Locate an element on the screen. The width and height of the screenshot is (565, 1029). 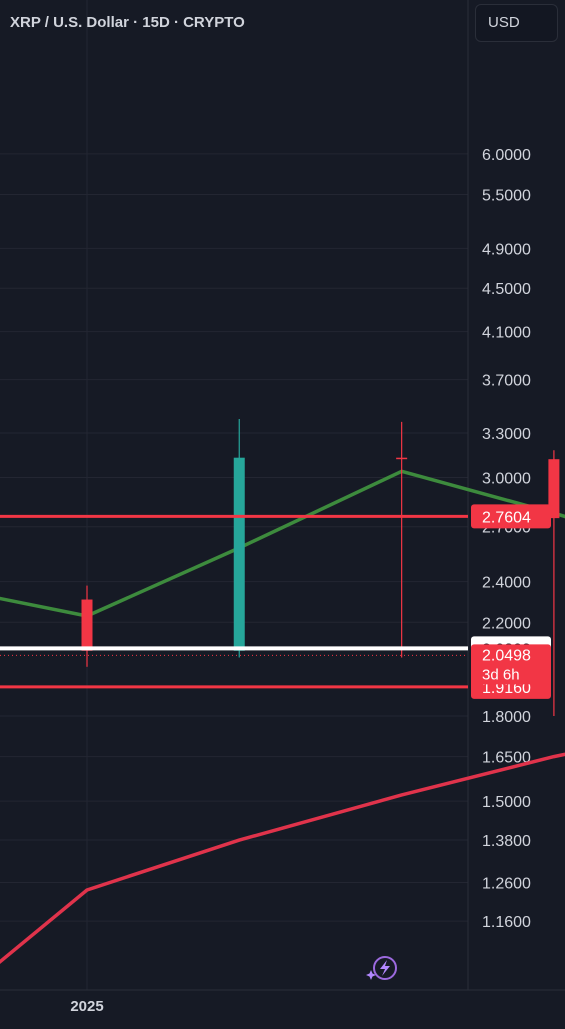
lightning-sparkle-icon is located at coordinates (382, 968).